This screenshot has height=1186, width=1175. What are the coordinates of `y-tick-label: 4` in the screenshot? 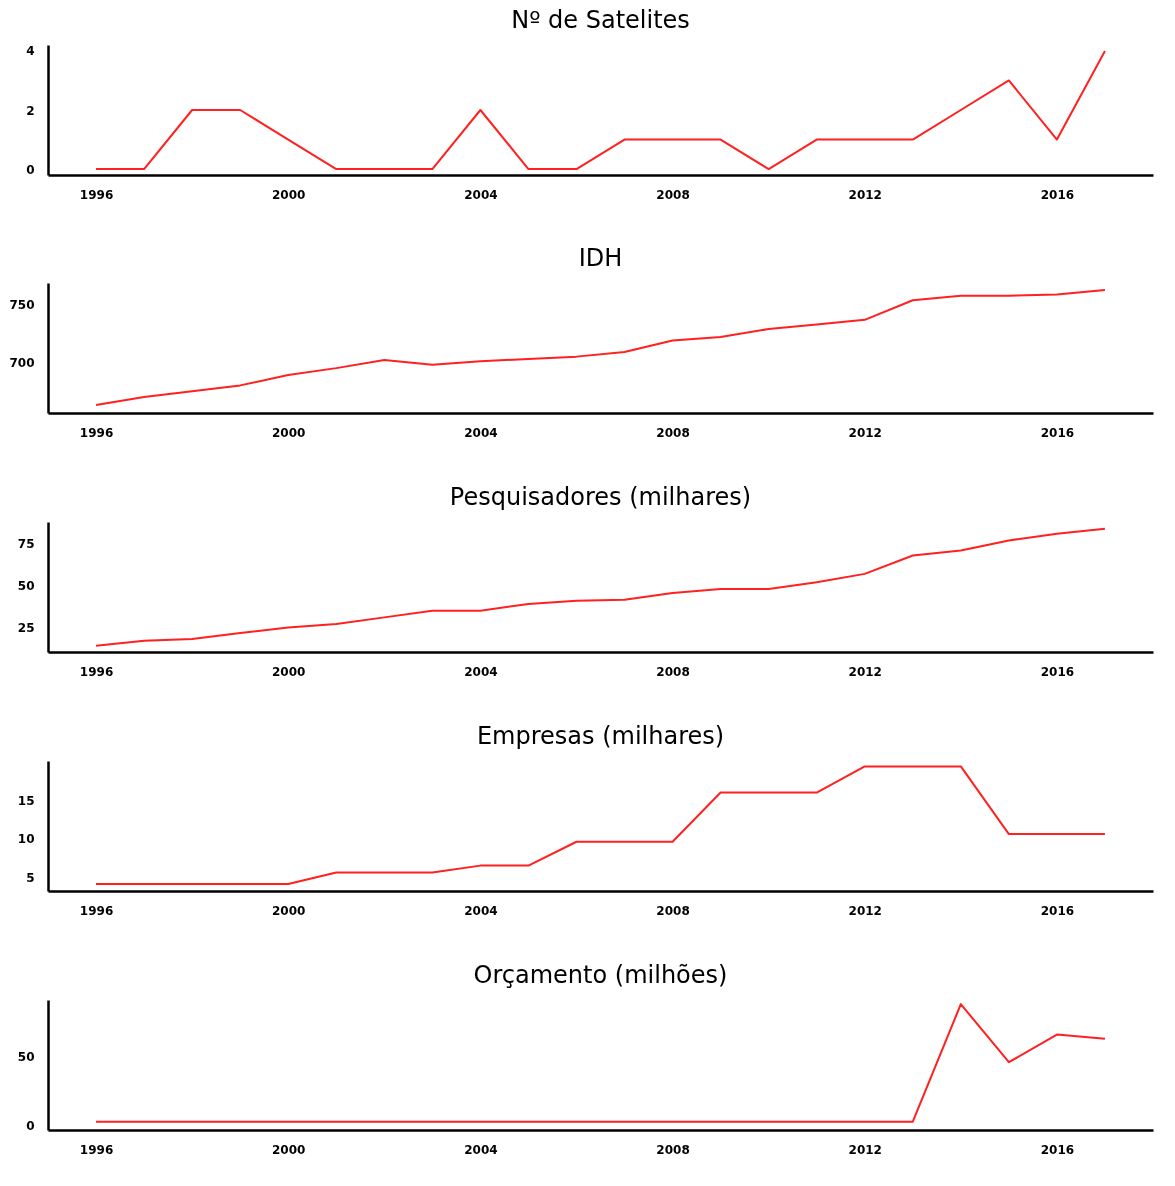 It's located at (30, 51).